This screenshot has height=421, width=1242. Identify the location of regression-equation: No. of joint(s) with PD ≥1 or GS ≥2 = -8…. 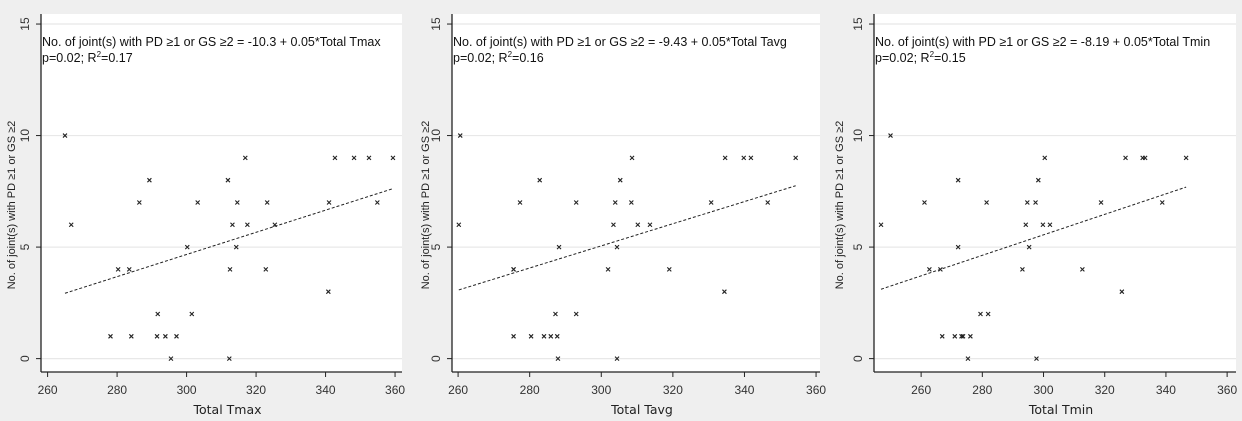
(1042, 42).